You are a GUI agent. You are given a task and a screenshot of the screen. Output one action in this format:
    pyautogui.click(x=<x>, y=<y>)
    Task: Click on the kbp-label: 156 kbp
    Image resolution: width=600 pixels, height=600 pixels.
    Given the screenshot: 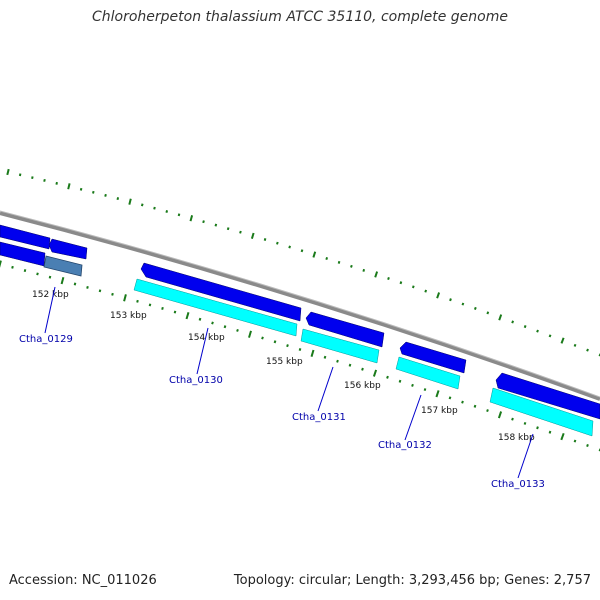 What is the action you would take?
    pyautogui.click(x=362, y=386)
    